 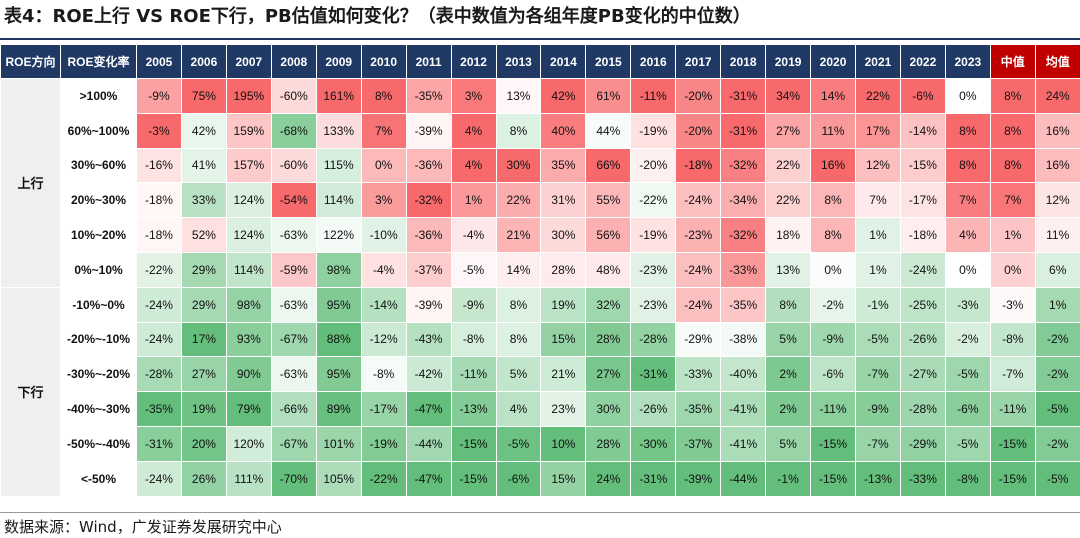 What do you see at coordinates (383, 200) in the screenshot?
I see `value-cell: 3%` at bounding box center [383, 200].